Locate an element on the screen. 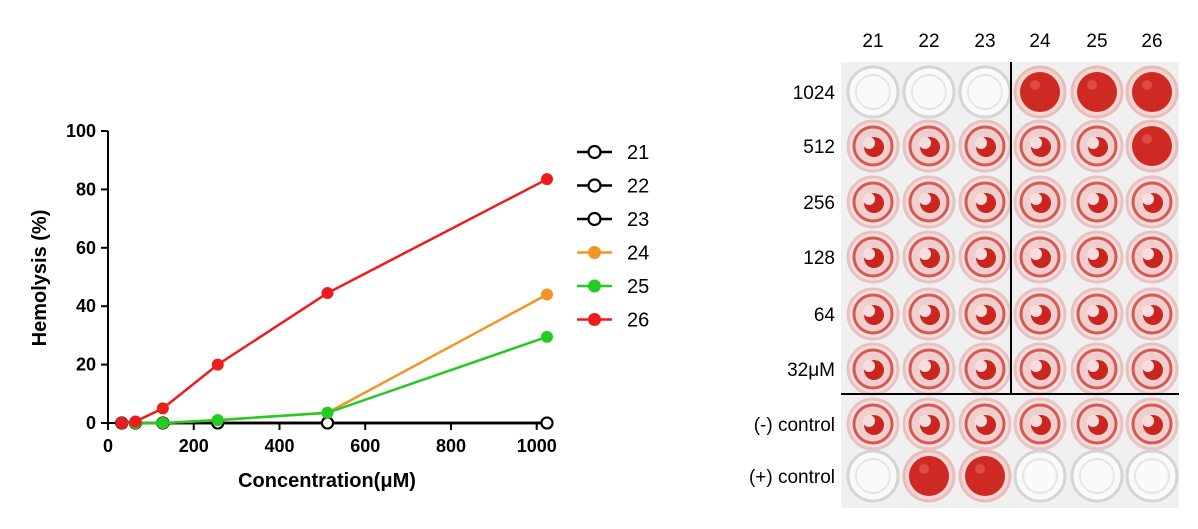  plate-row-label: 128 is located at coordinates (819, 258).